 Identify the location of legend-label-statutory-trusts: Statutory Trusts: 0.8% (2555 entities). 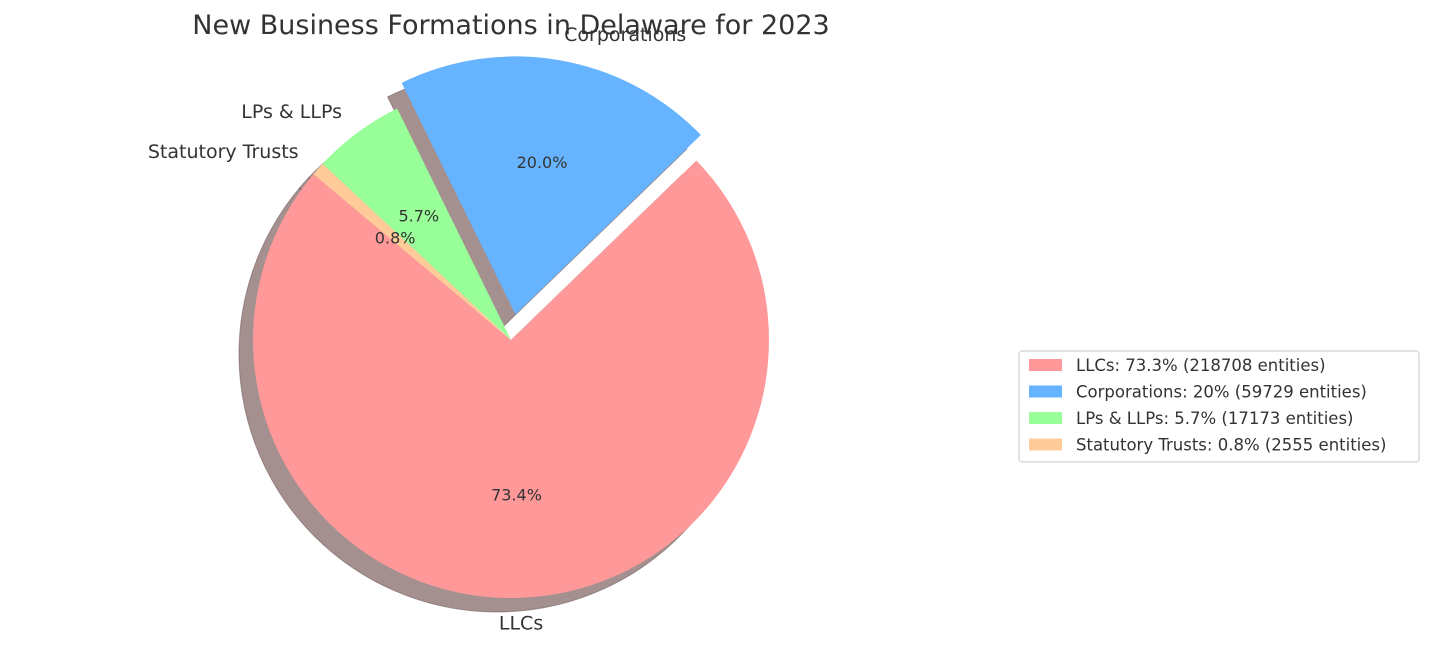
(1231, 445).